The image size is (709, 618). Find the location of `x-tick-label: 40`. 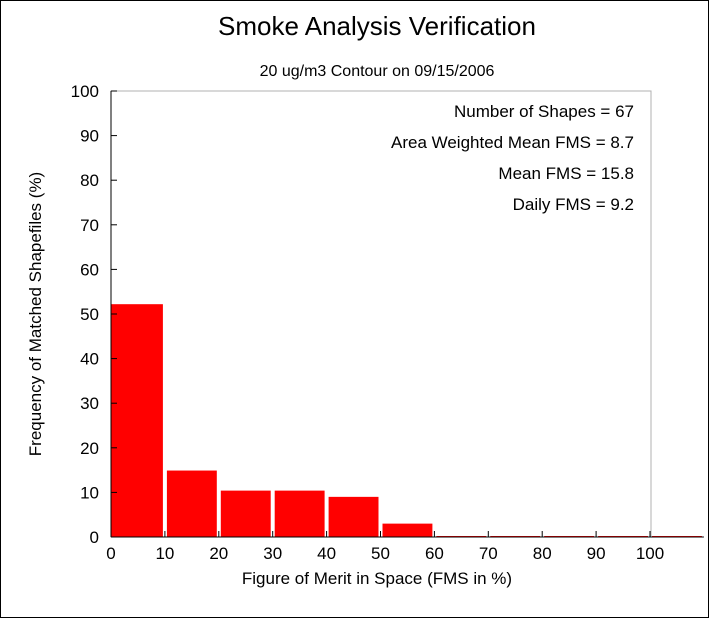

x-tick-label: 40 is located at coordinates (326, 553).